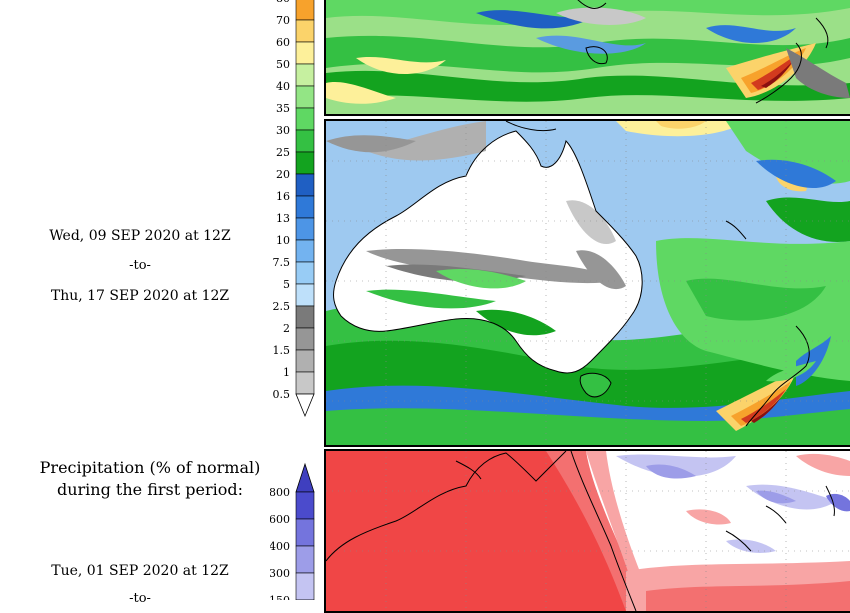  I want to click on colorbar-tick-label: 25, so click(283, 152).